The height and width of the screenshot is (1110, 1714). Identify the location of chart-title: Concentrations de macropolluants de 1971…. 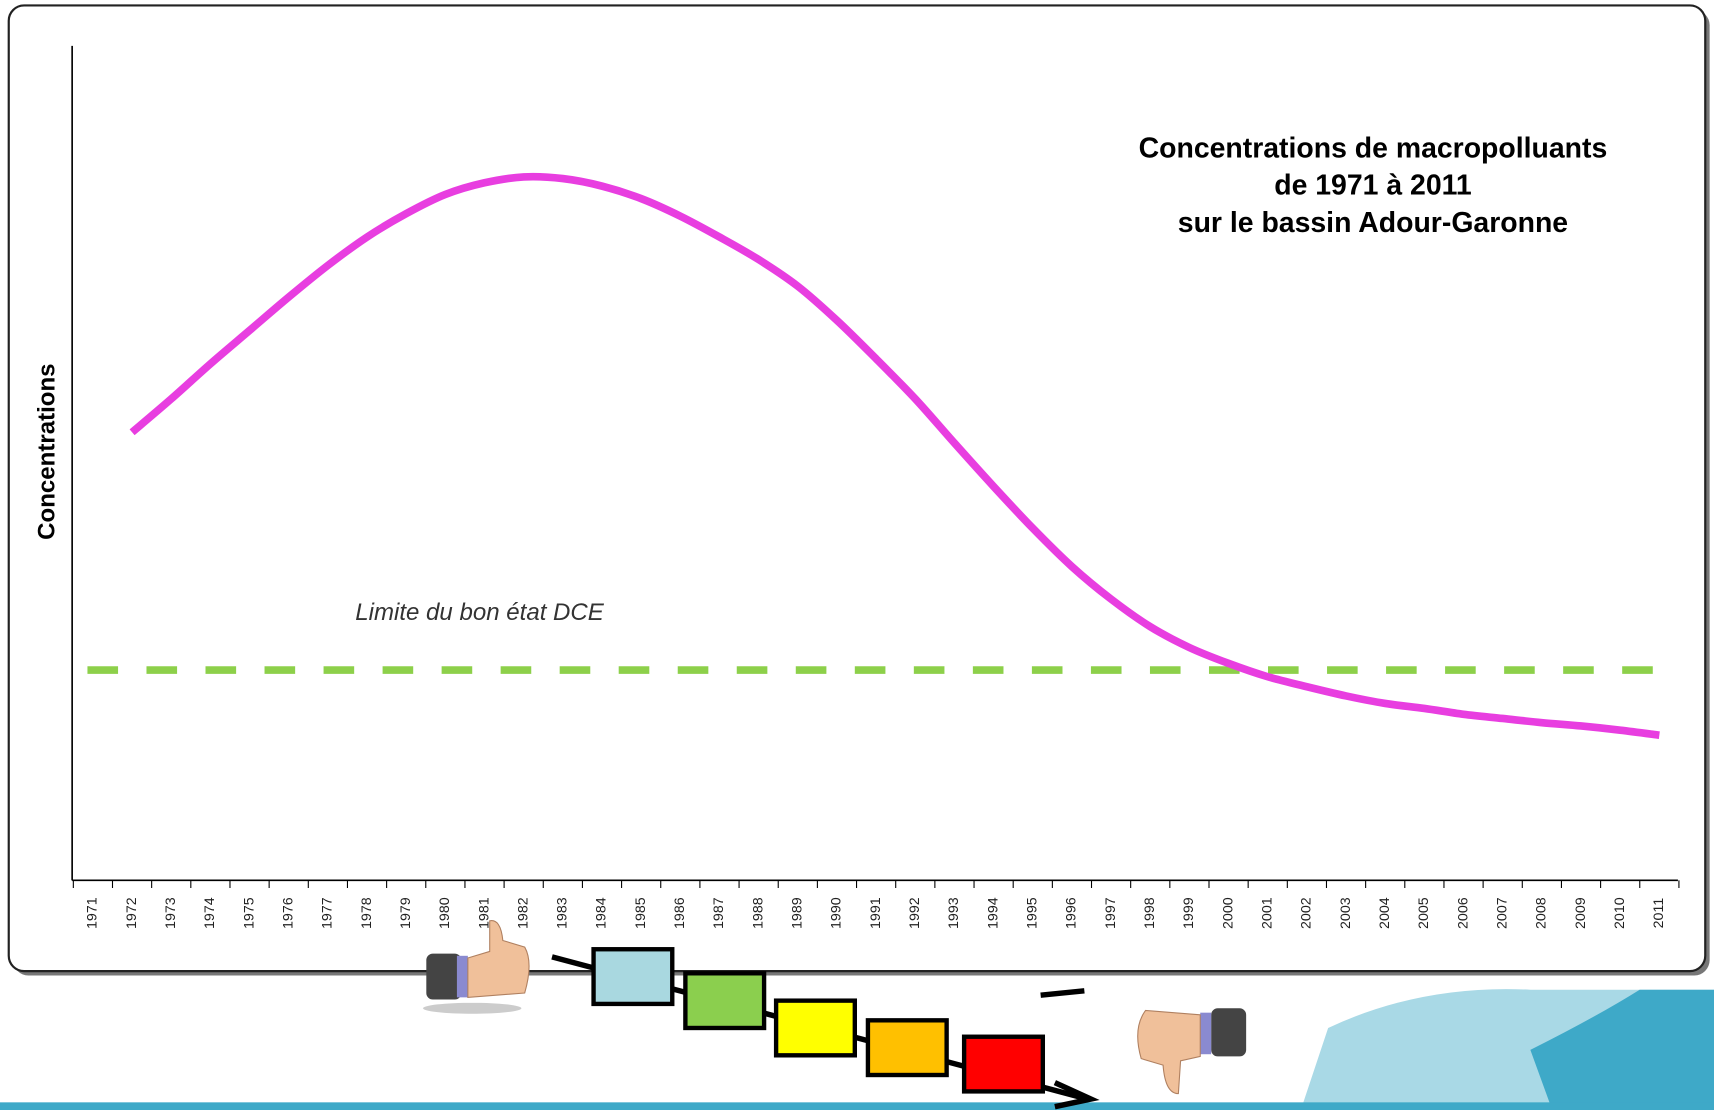
(1373, 185).